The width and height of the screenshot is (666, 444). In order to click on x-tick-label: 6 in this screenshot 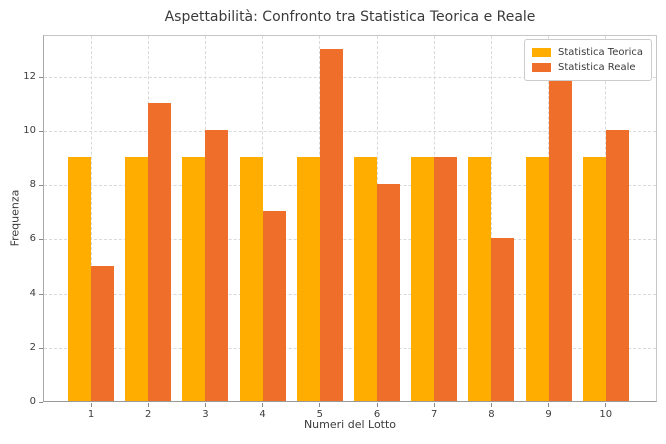, I will do `click(377, 414)`.